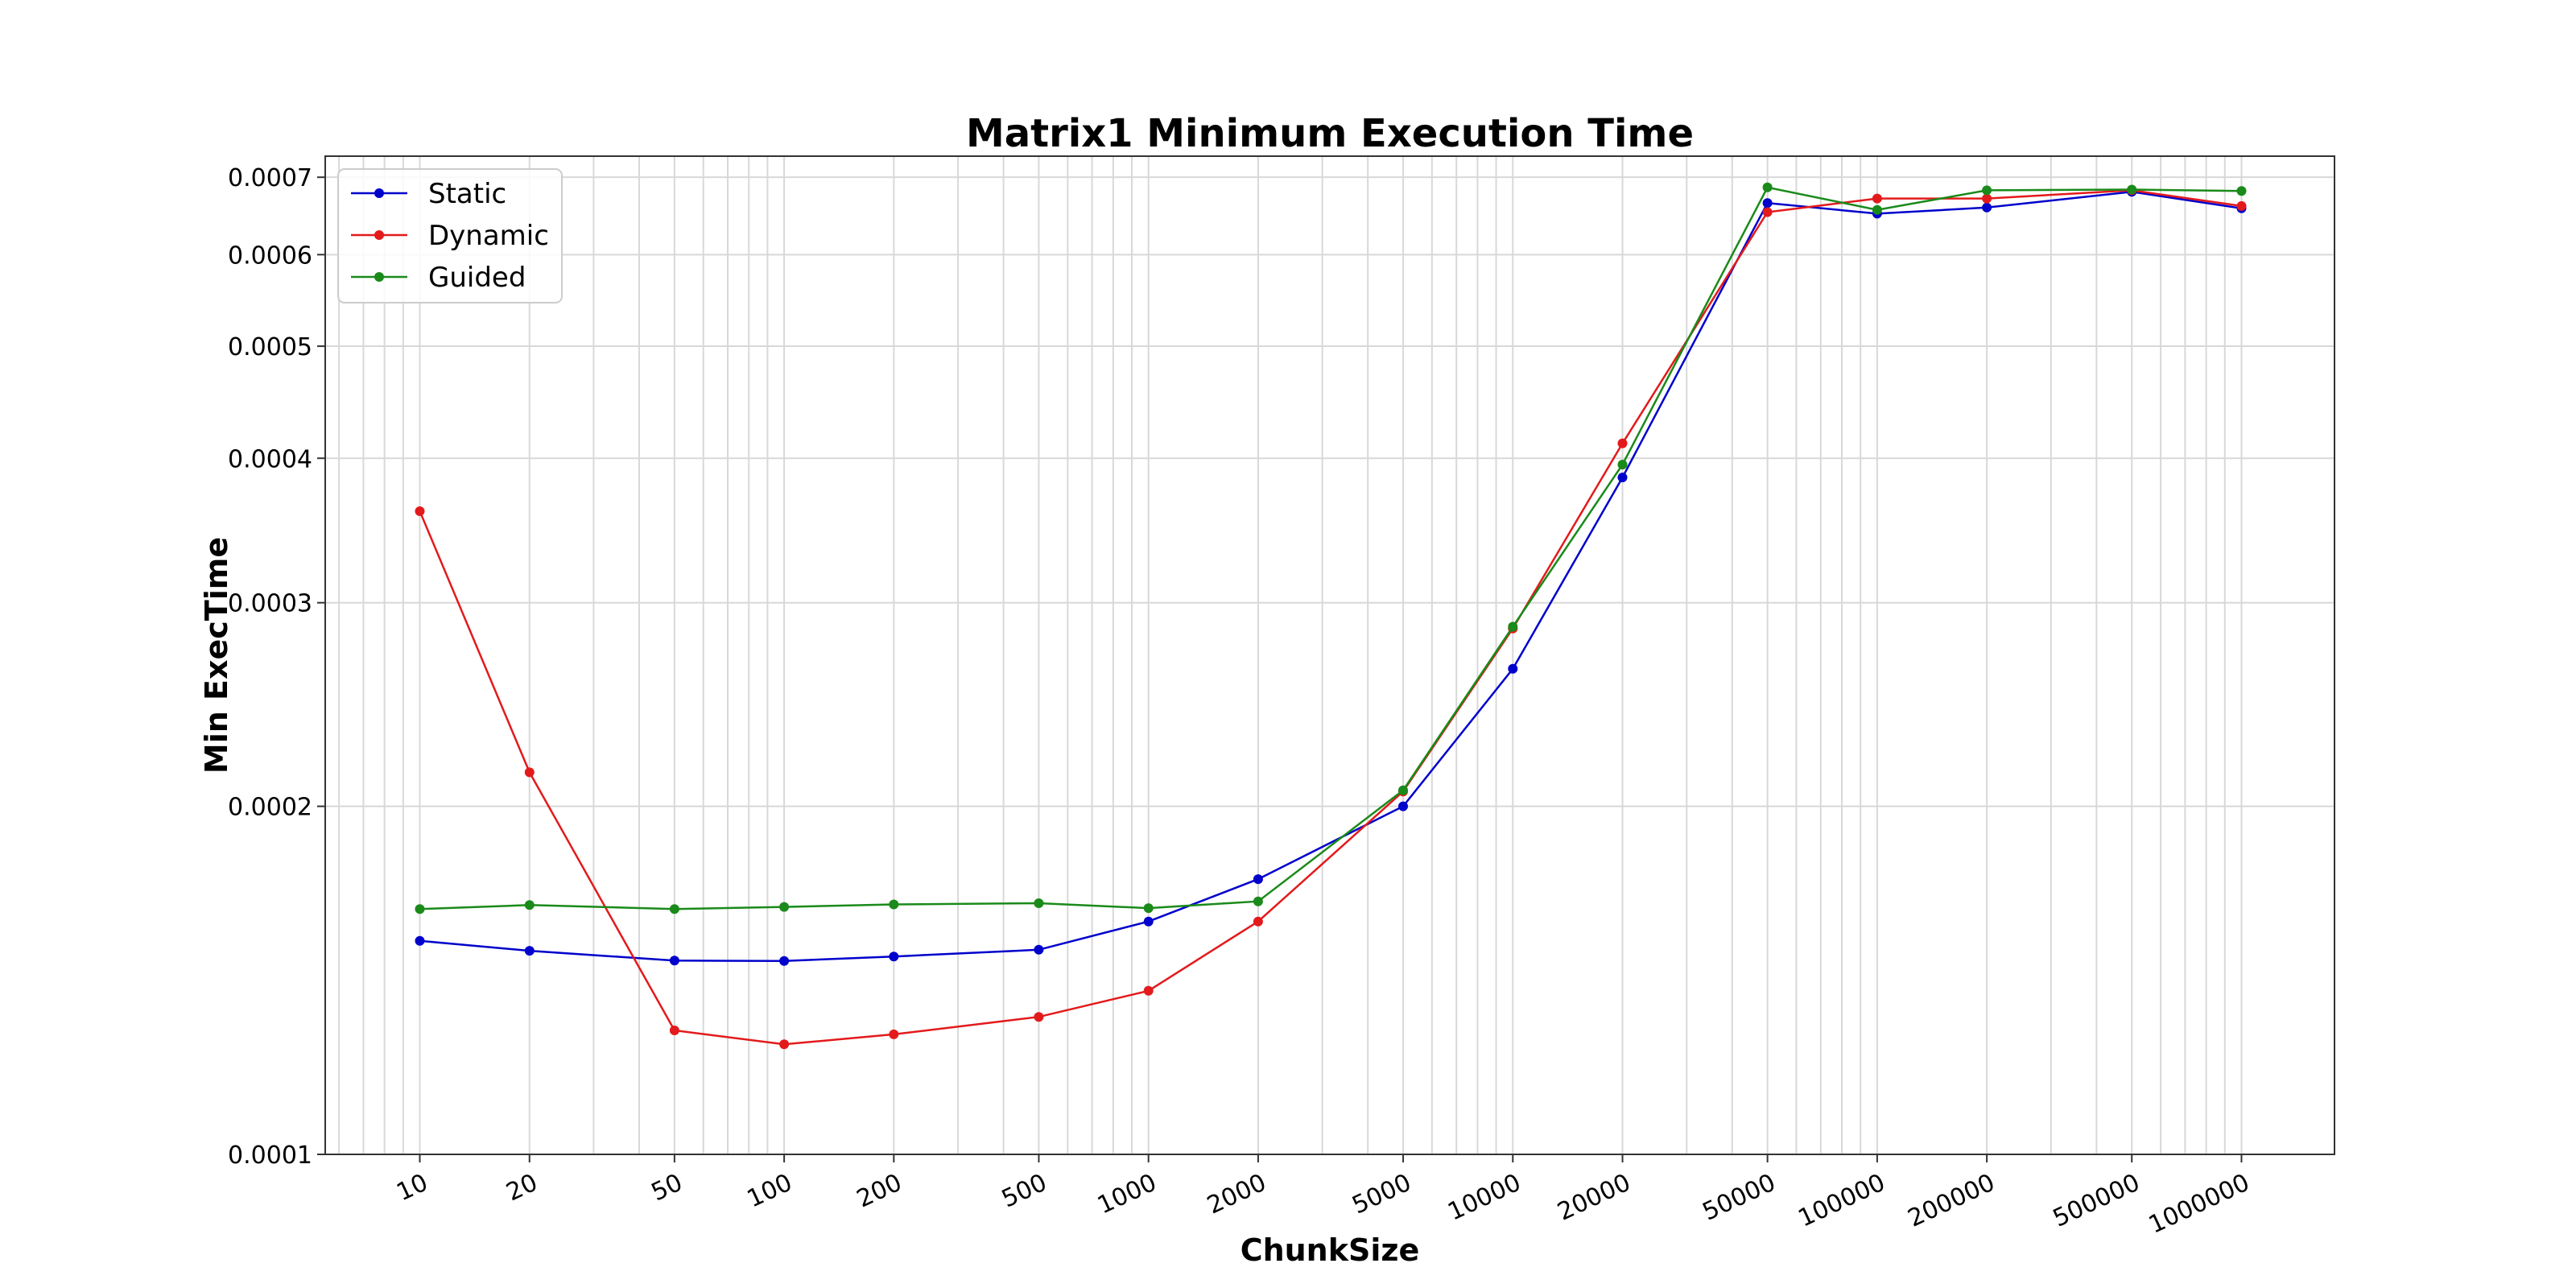 The height and width of the screenshot is (1288, 2576). Describe the element at coordinates (1594, 1198) in the screenshot. I see `x-tick-label: 20000` at that location.